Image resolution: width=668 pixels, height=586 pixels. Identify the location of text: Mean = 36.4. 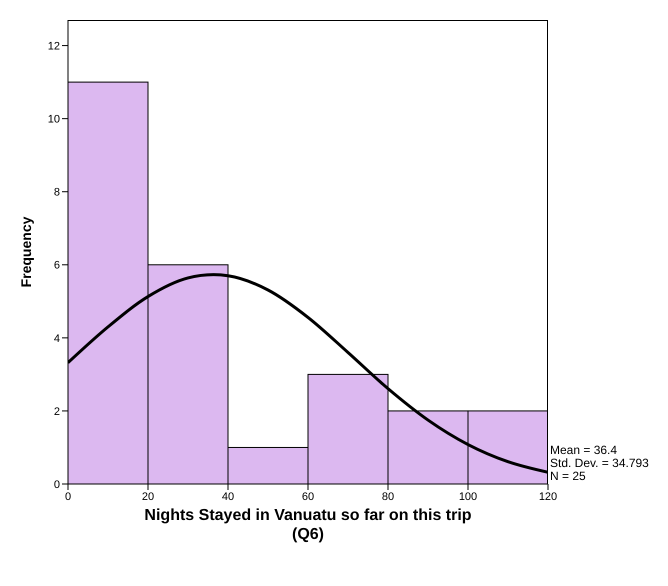
(584, 450).